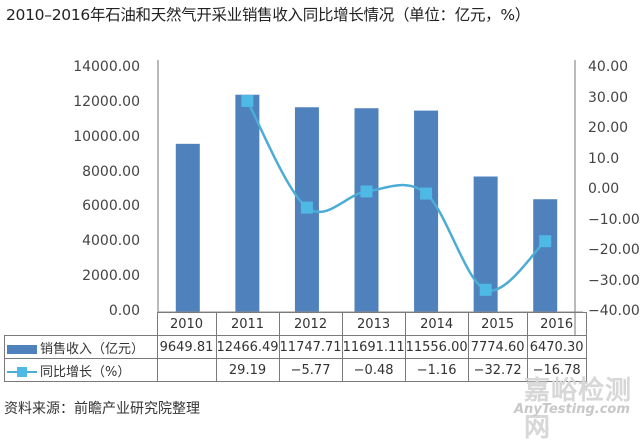 This screenshot has height=444, width=640. What do you see at coordinates (111, 241) in the screenshot?
I see `left-axis-tick: 4000.00` at bounding box center [111, 241].